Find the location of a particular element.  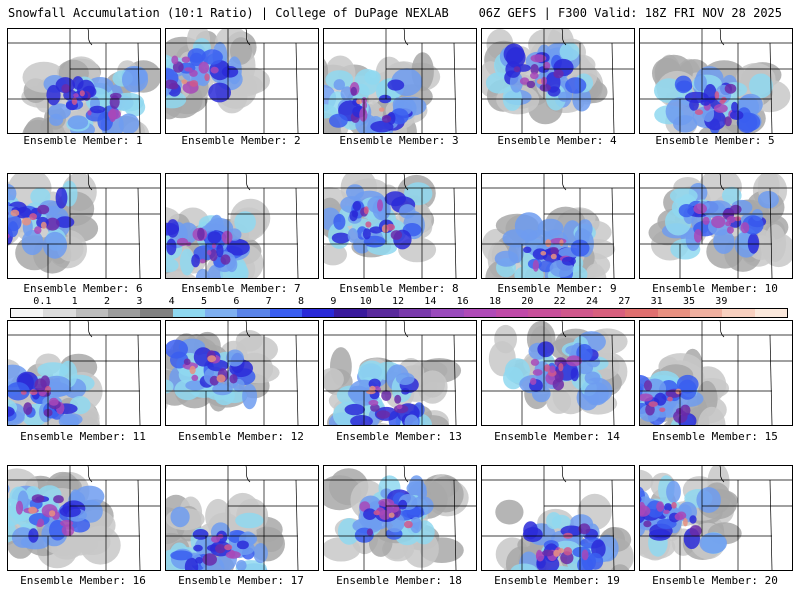

colorbar-label: 14 is located at coordinates (430, 301).